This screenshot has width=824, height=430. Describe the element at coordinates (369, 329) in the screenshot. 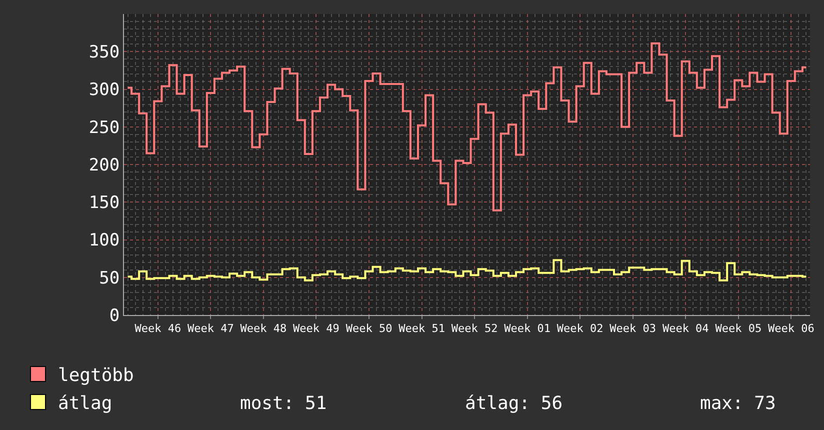

I see `x-tick-label: Week 50` at that location.